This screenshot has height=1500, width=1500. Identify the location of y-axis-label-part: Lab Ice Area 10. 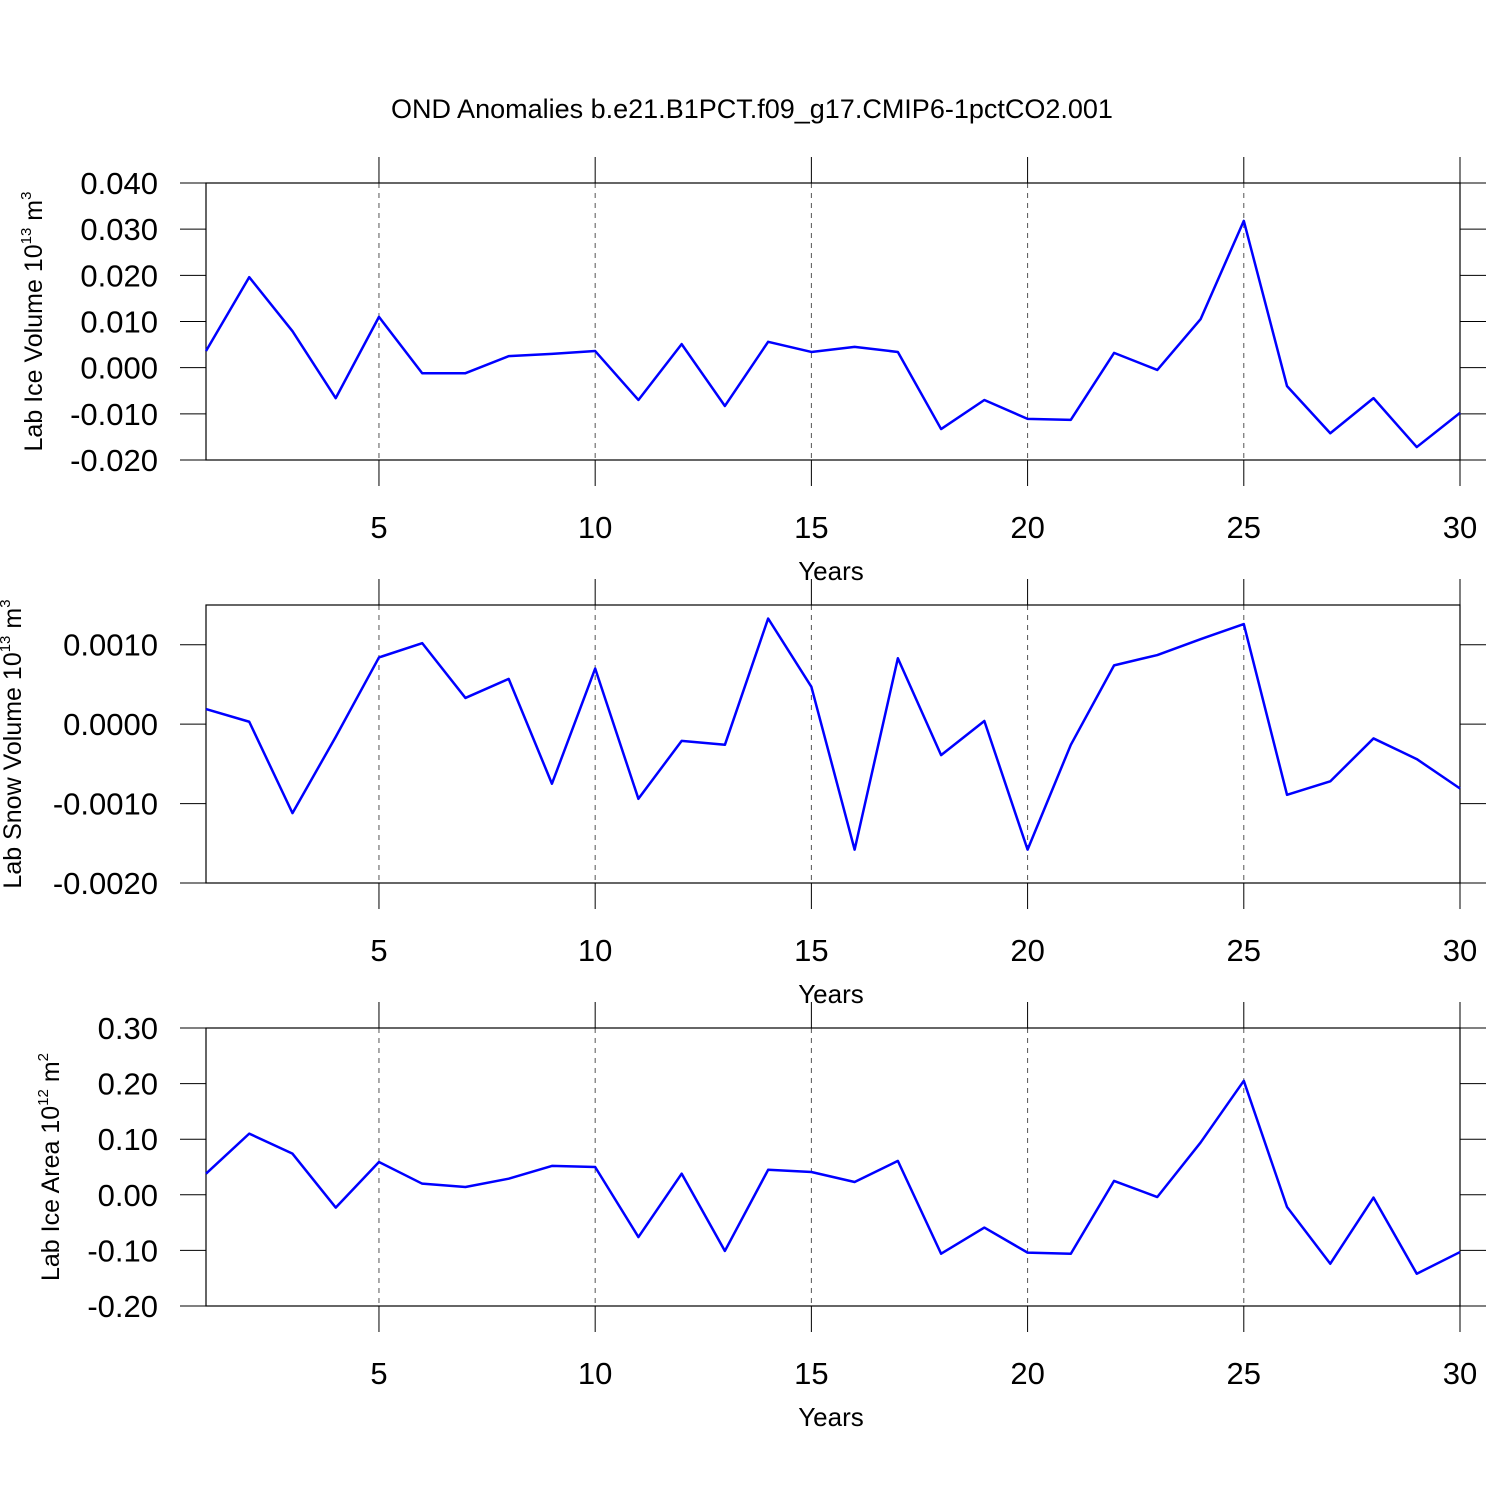
(51, 1193).